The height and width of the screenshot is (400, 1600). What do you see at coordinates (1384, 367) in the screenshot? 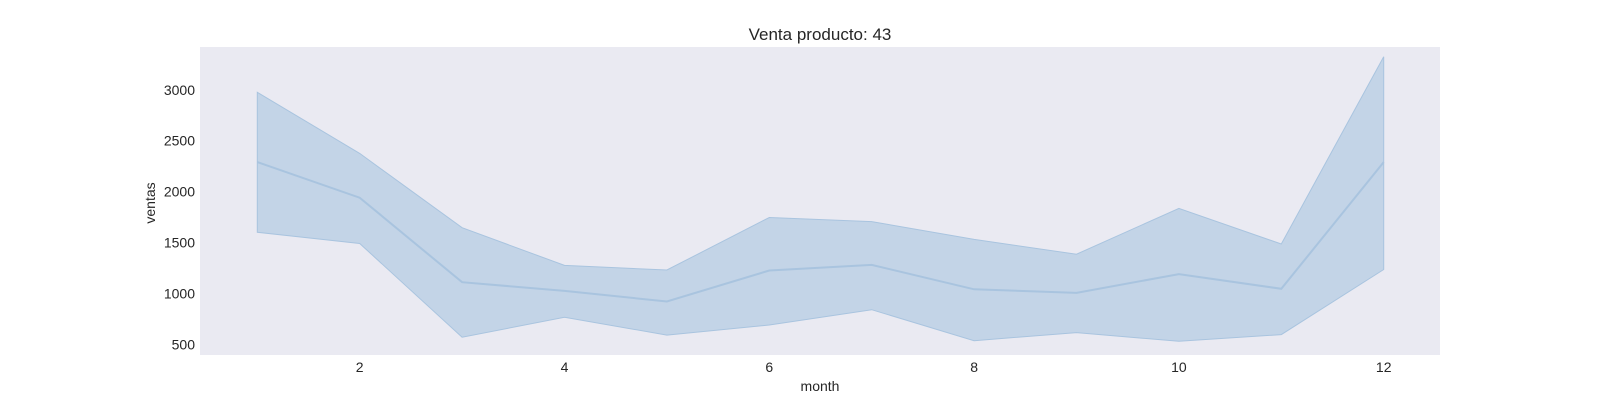
I see `x-tick-label: 12` at bounding box center [1384, 367].